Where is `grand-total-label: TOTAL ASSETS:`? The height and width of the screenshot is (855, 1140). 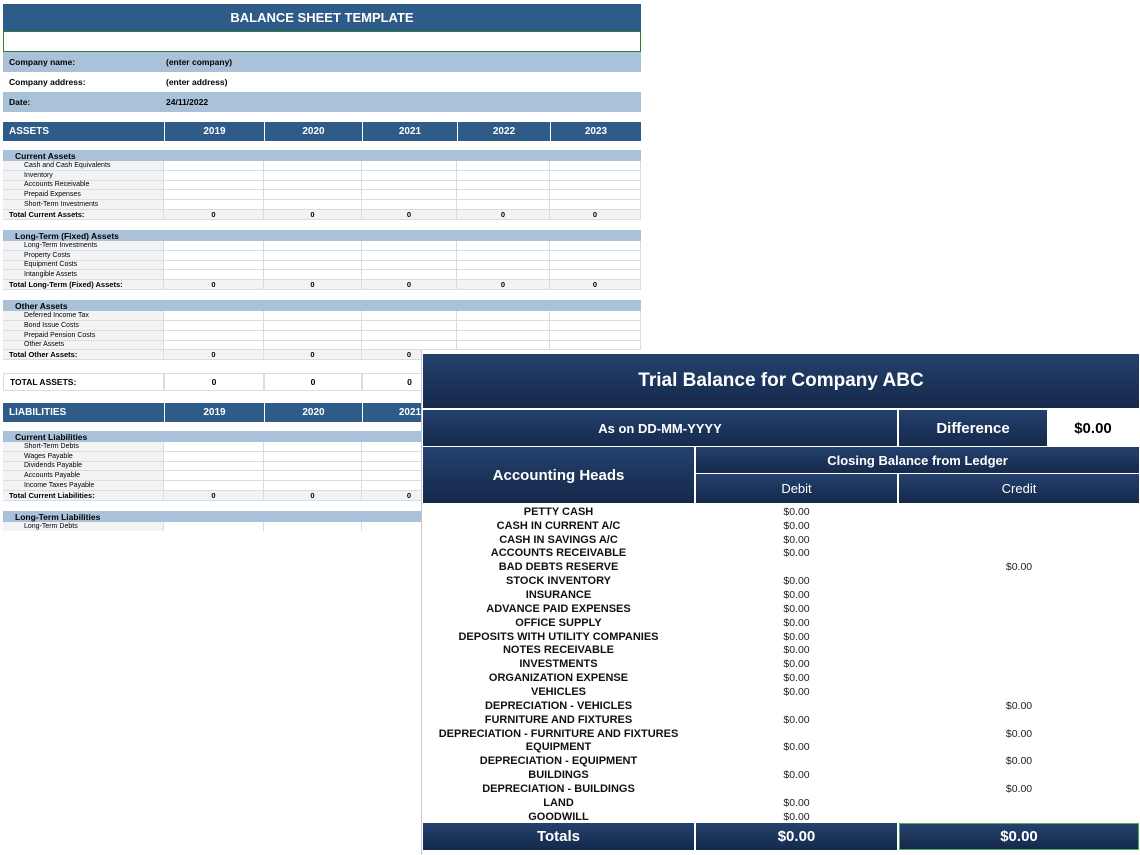 grand-total-label: TOTAL ASSETS: is located at coordinates (83, 382).